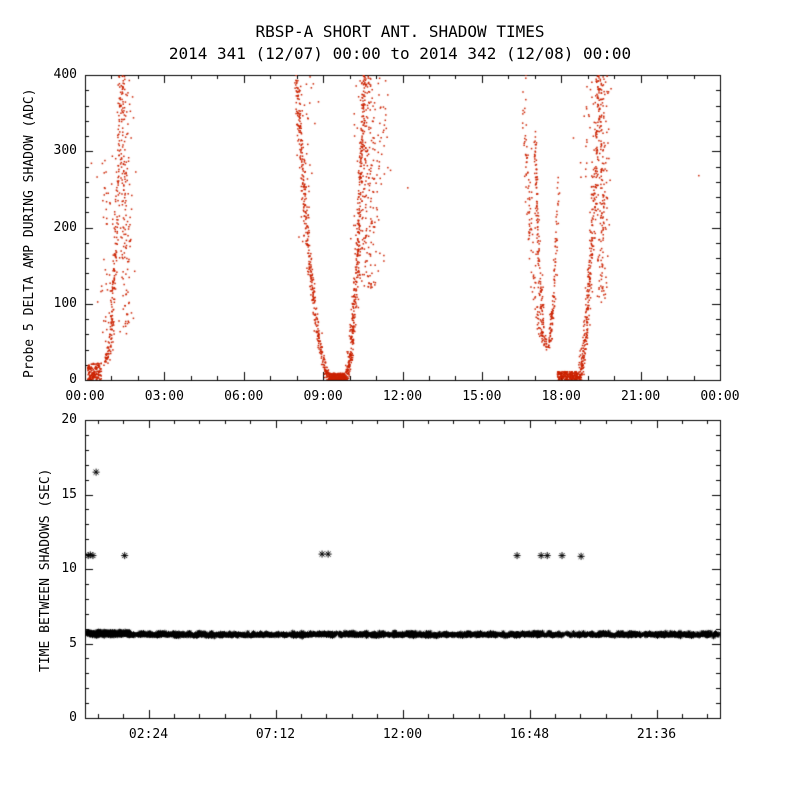  I want to click on x-tick-label: 16:48, so click(529, 734).